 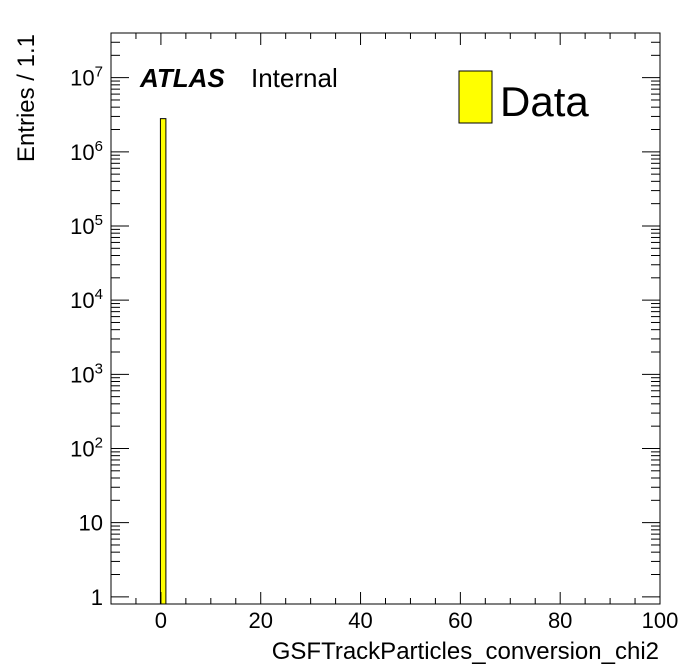 What do you see at coordinates (86, 77) in the screenshot?
I see `y-tick-label: 10⁷` at bounding box center [86, 77].